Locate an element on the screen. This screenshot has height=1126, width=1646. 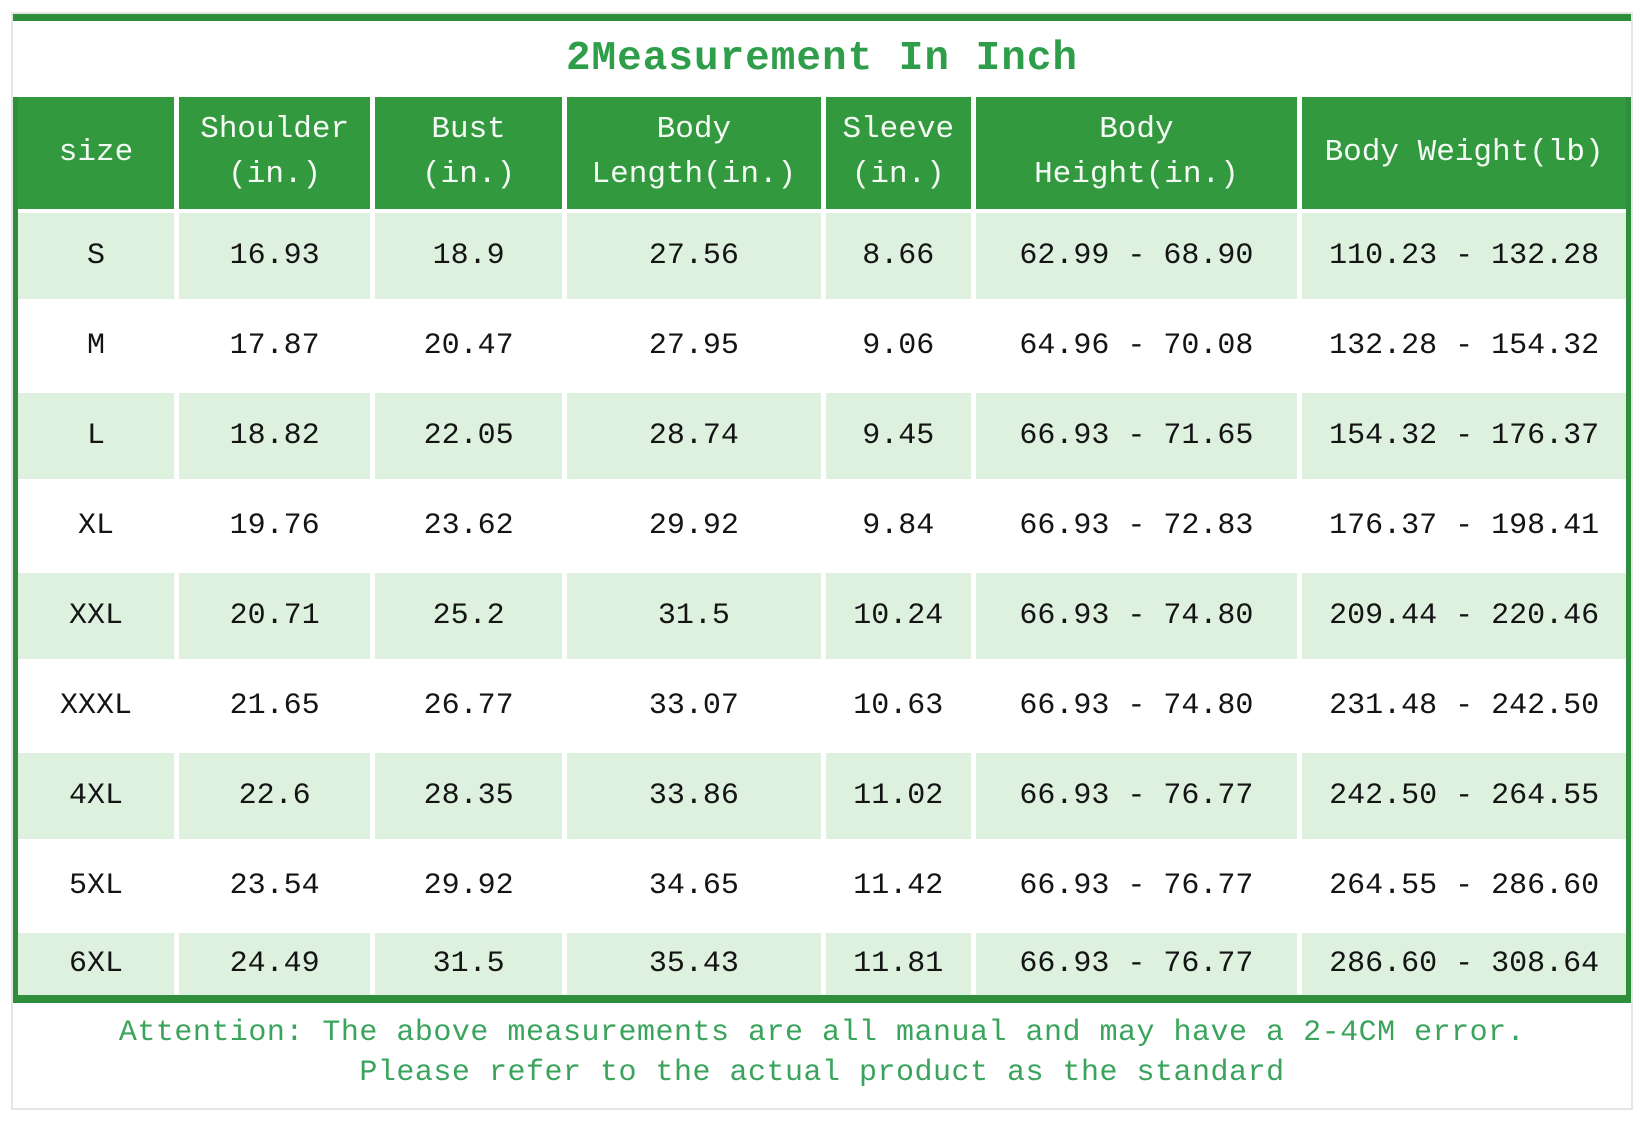
header-cell-body-weight: Body Weight(lb) is located at coordinates (1464, 153).